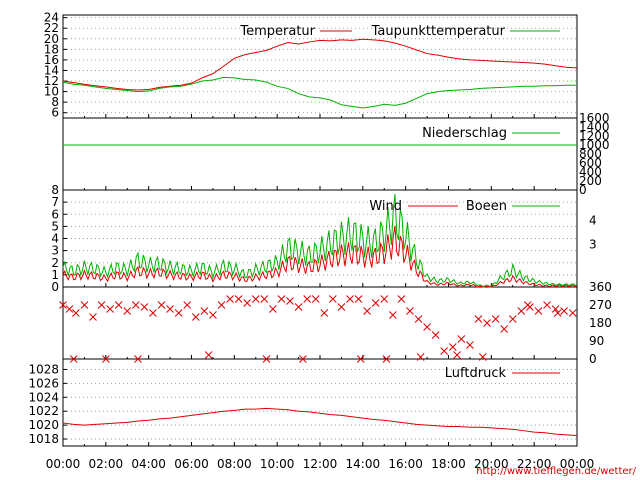 This screenshot has width=640, height=480. What do you see at coordinates (55, 263) in the screenshot?
I see `y-tick-label: 2` at bounding box center [55, 263].